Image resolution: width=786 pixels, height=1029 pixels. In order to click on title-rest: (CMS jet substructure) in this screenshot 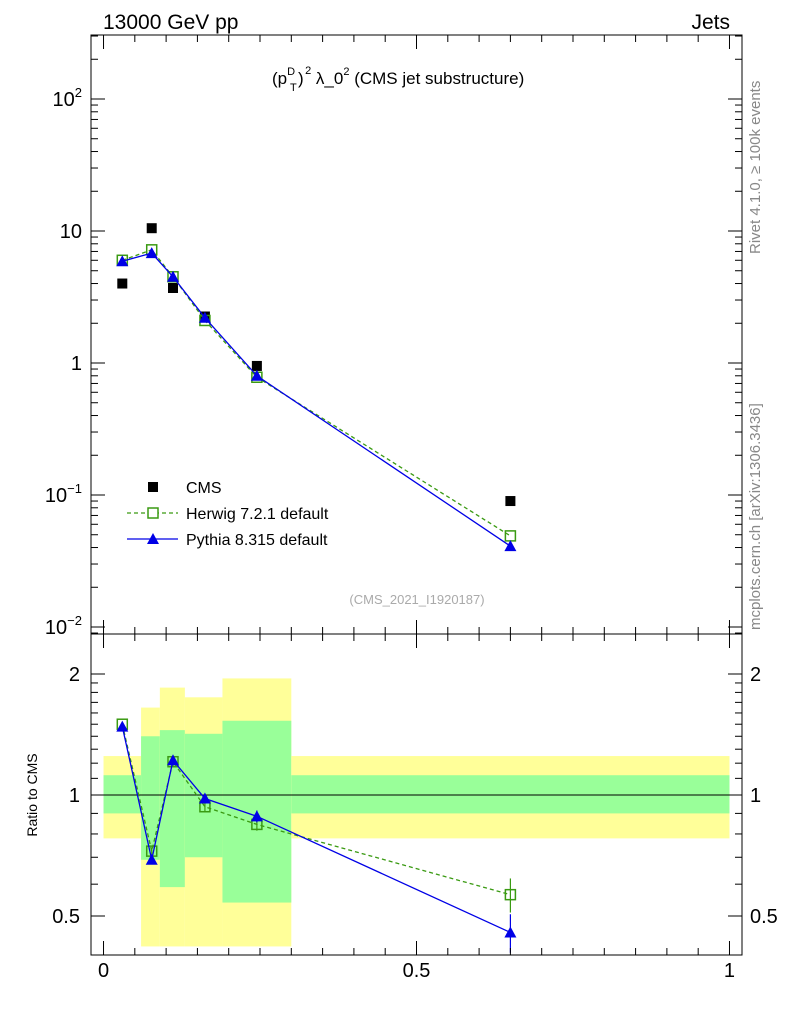, I will do `click(436, 78)`.